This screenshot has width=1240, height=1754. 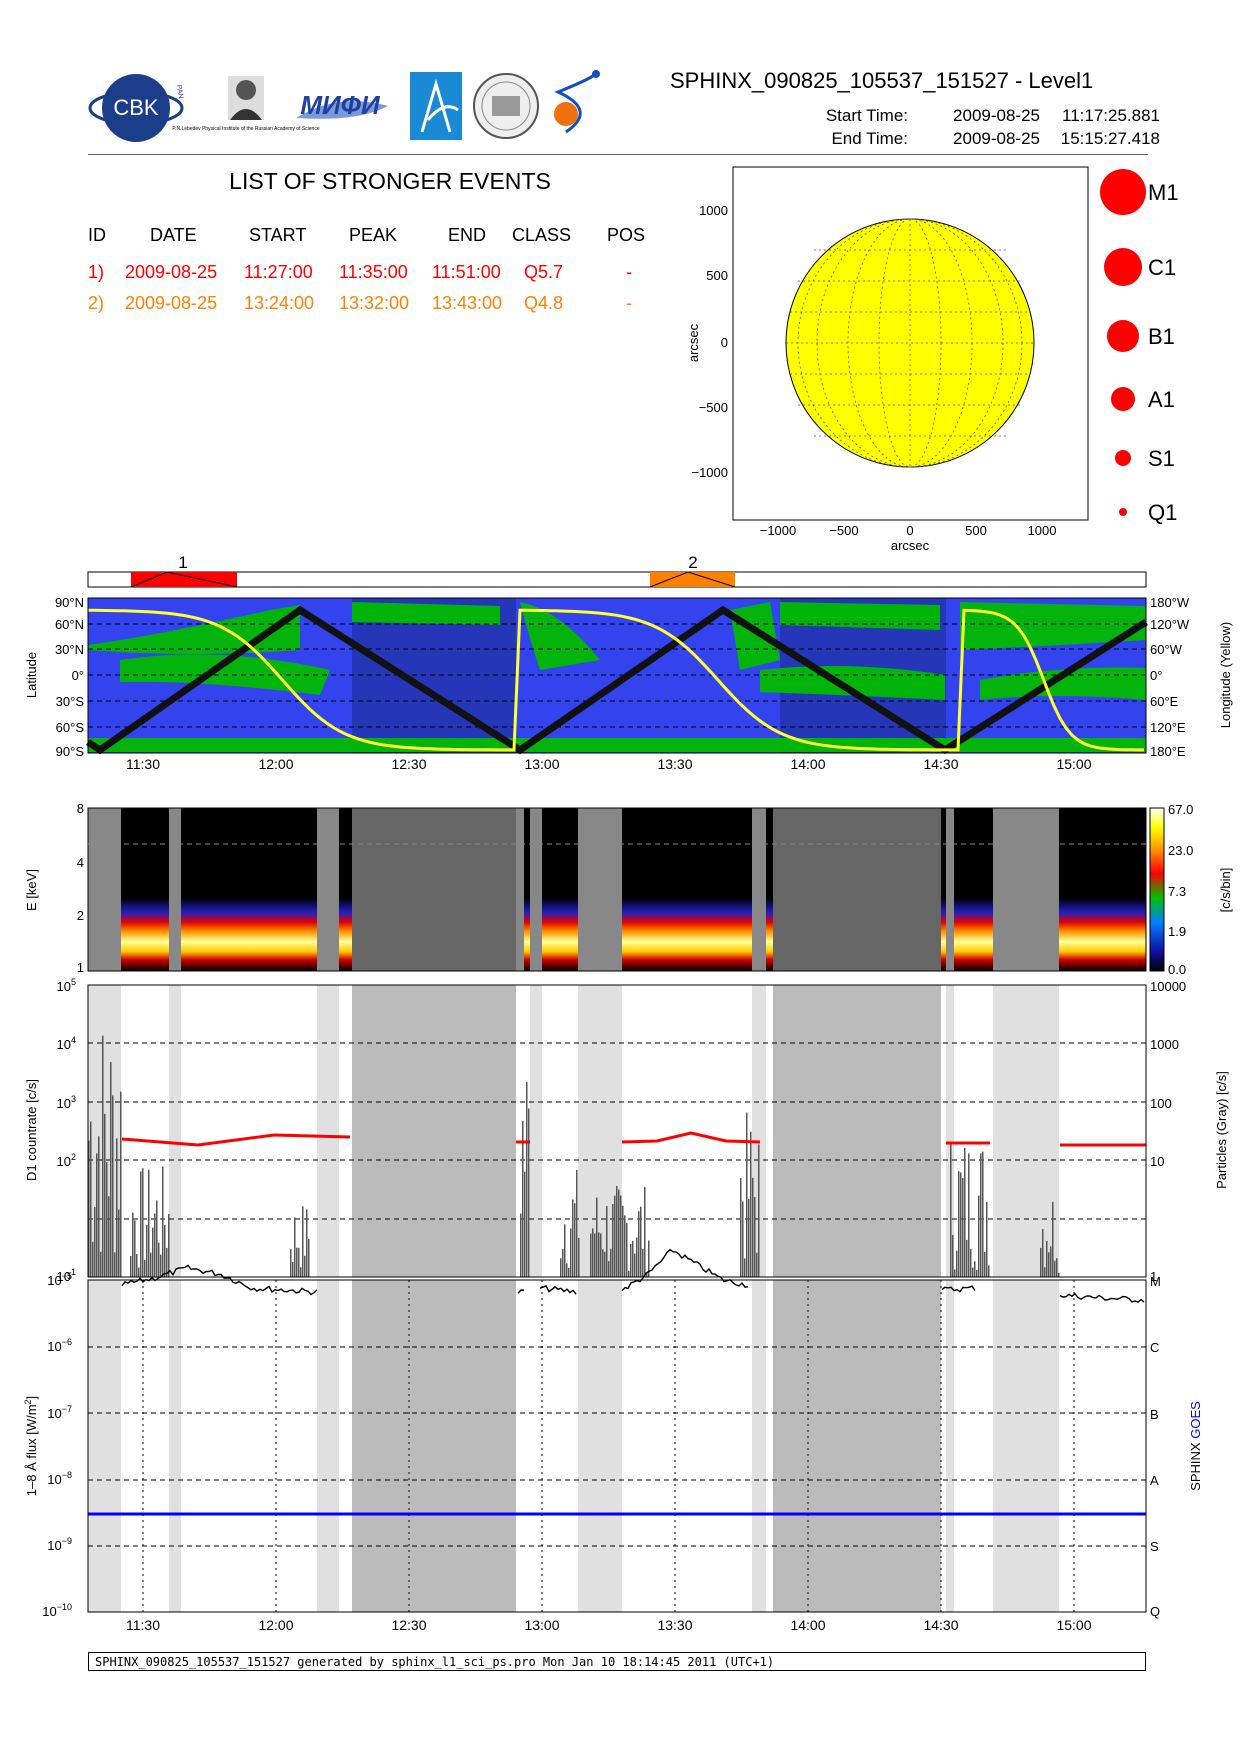 What do you see at coordinates (275, 1625) in the screenshot?
I see `svg-text: 12:00` at bounding box center [275, 1625].